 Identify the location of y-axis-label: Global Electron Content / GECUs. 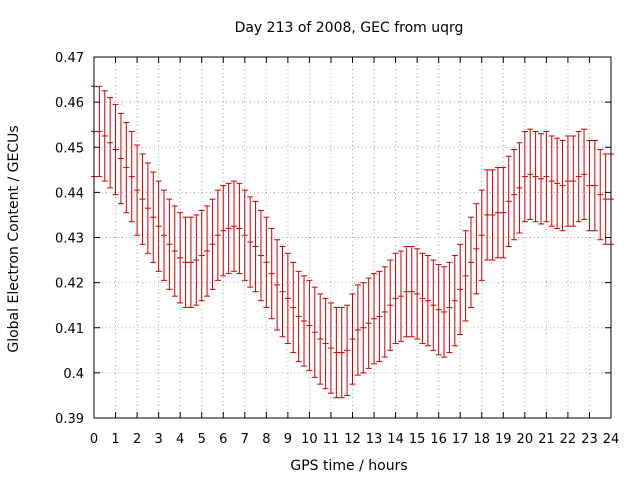
(14, 238).